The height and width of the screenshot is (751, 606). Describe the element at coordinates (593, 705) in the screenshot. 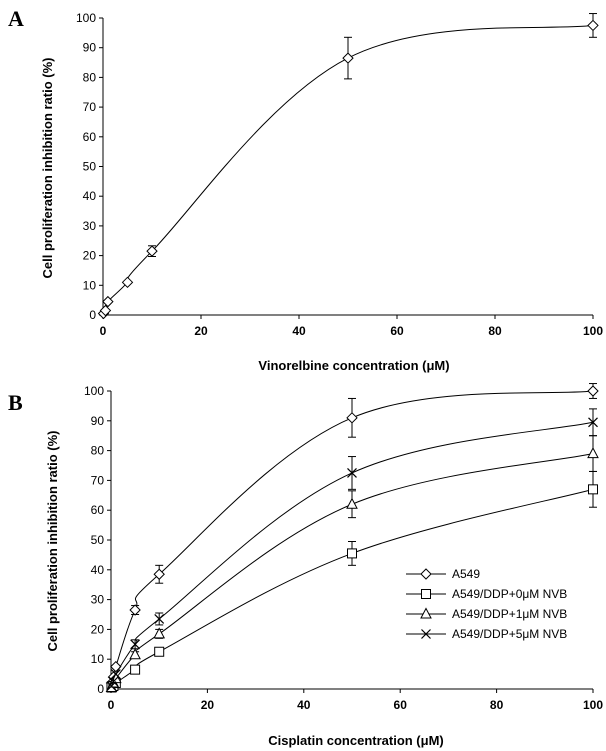

I see `panel-b-x-tick-label: 100` at that location.